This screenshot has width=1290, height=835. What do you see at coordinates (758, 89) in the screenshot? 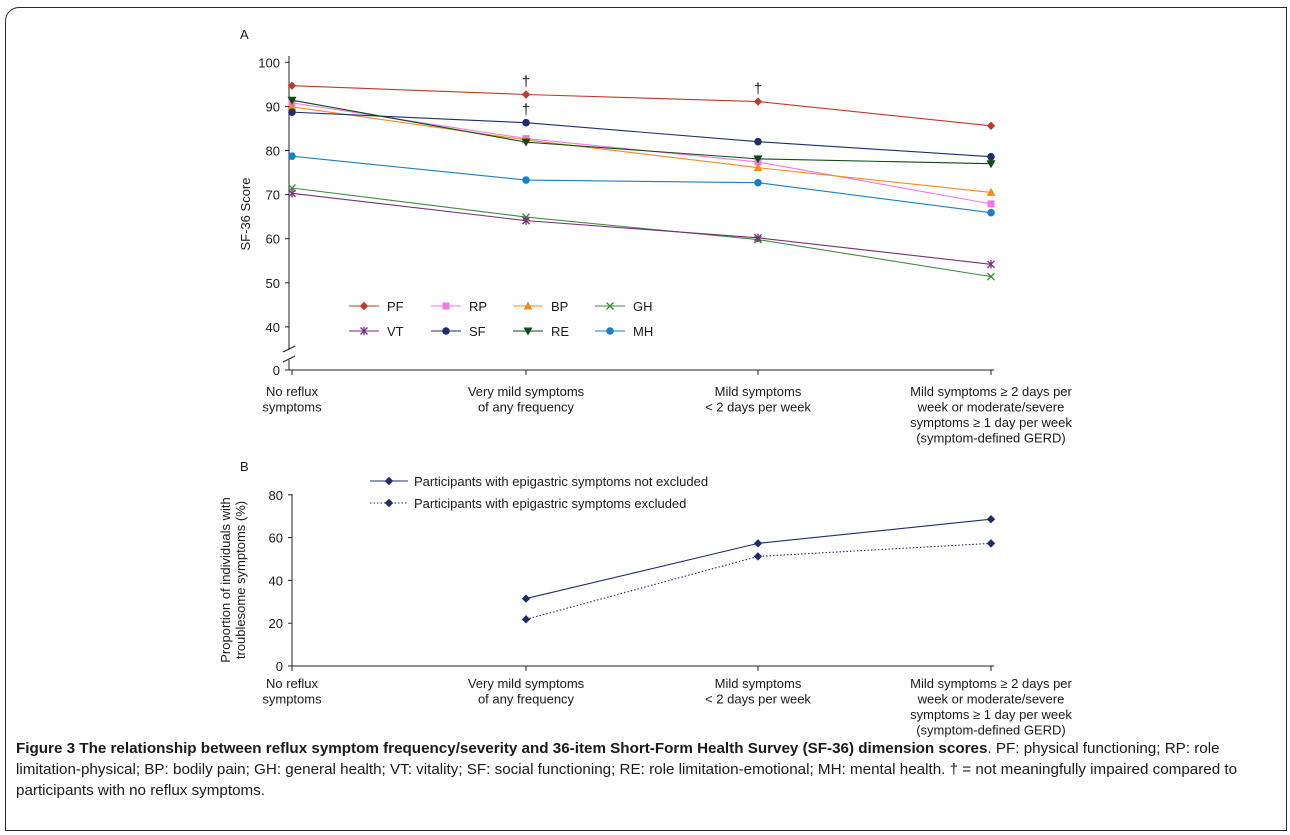
I see `dagger-annotation: †` at bounding box center [758, 89].